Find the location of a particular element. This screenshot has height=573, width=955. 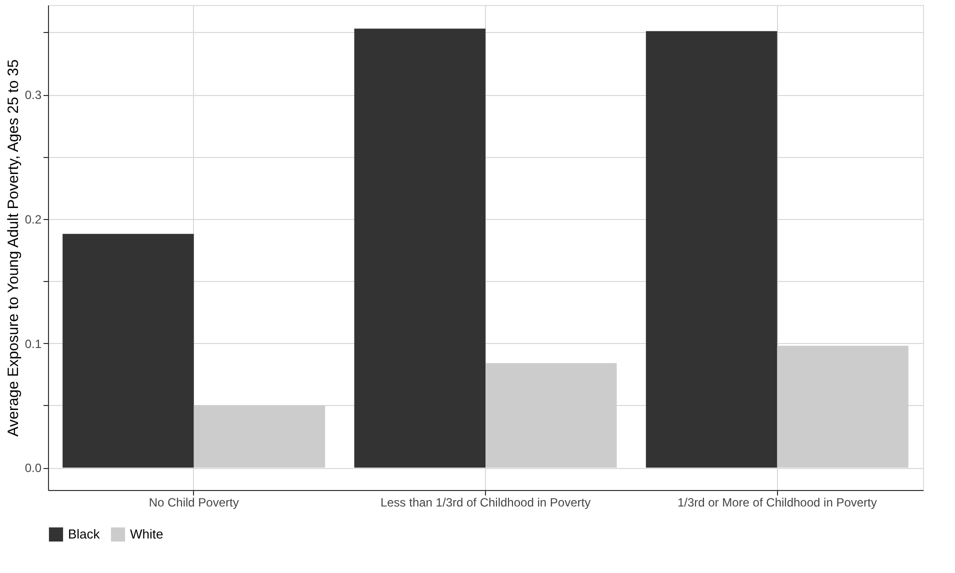

y-tick-label: 0.2 is located at coordinates (33, 219).